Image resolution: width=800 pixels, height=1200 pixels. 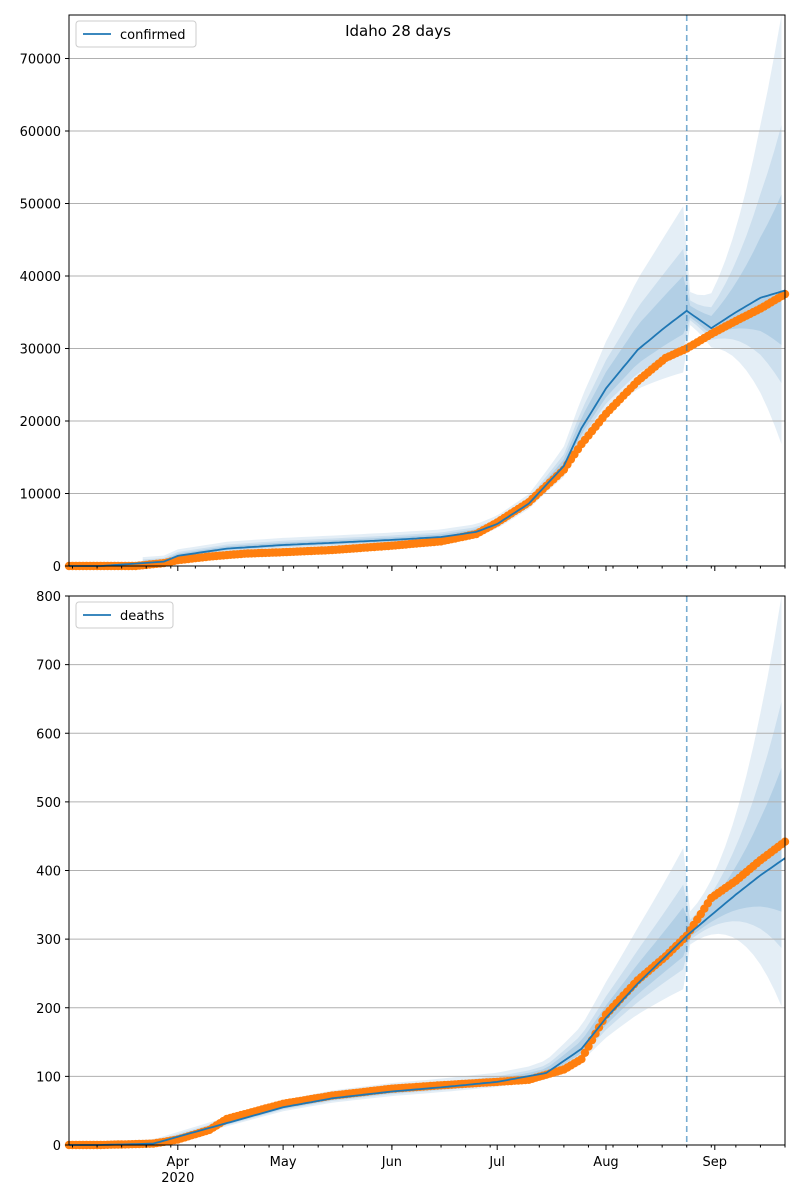 I want to click on chart-title: Idaho 28 days, so click(x=398, y=31).